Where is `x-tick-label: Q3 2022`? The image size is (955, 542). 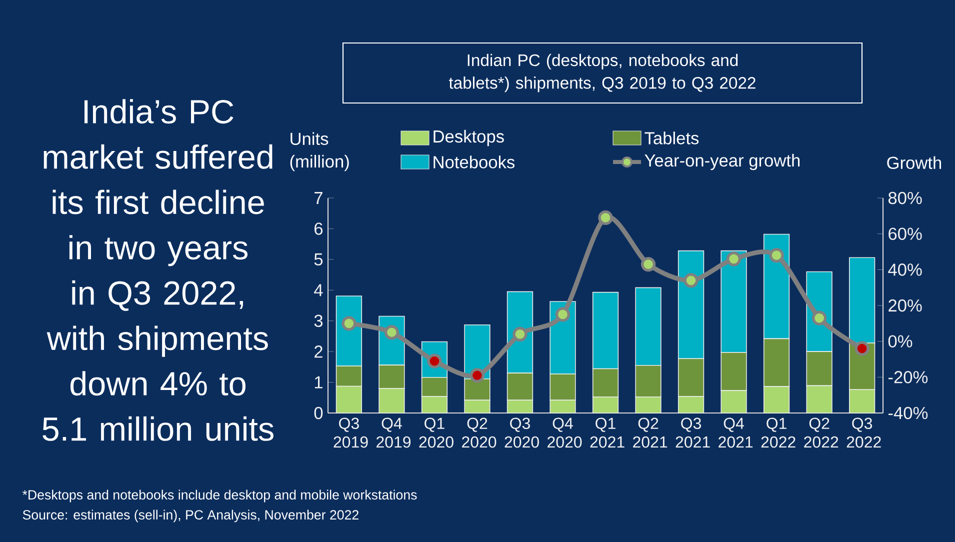 x-tick-label: Q3 2022 is located at coordinates (863, 433).